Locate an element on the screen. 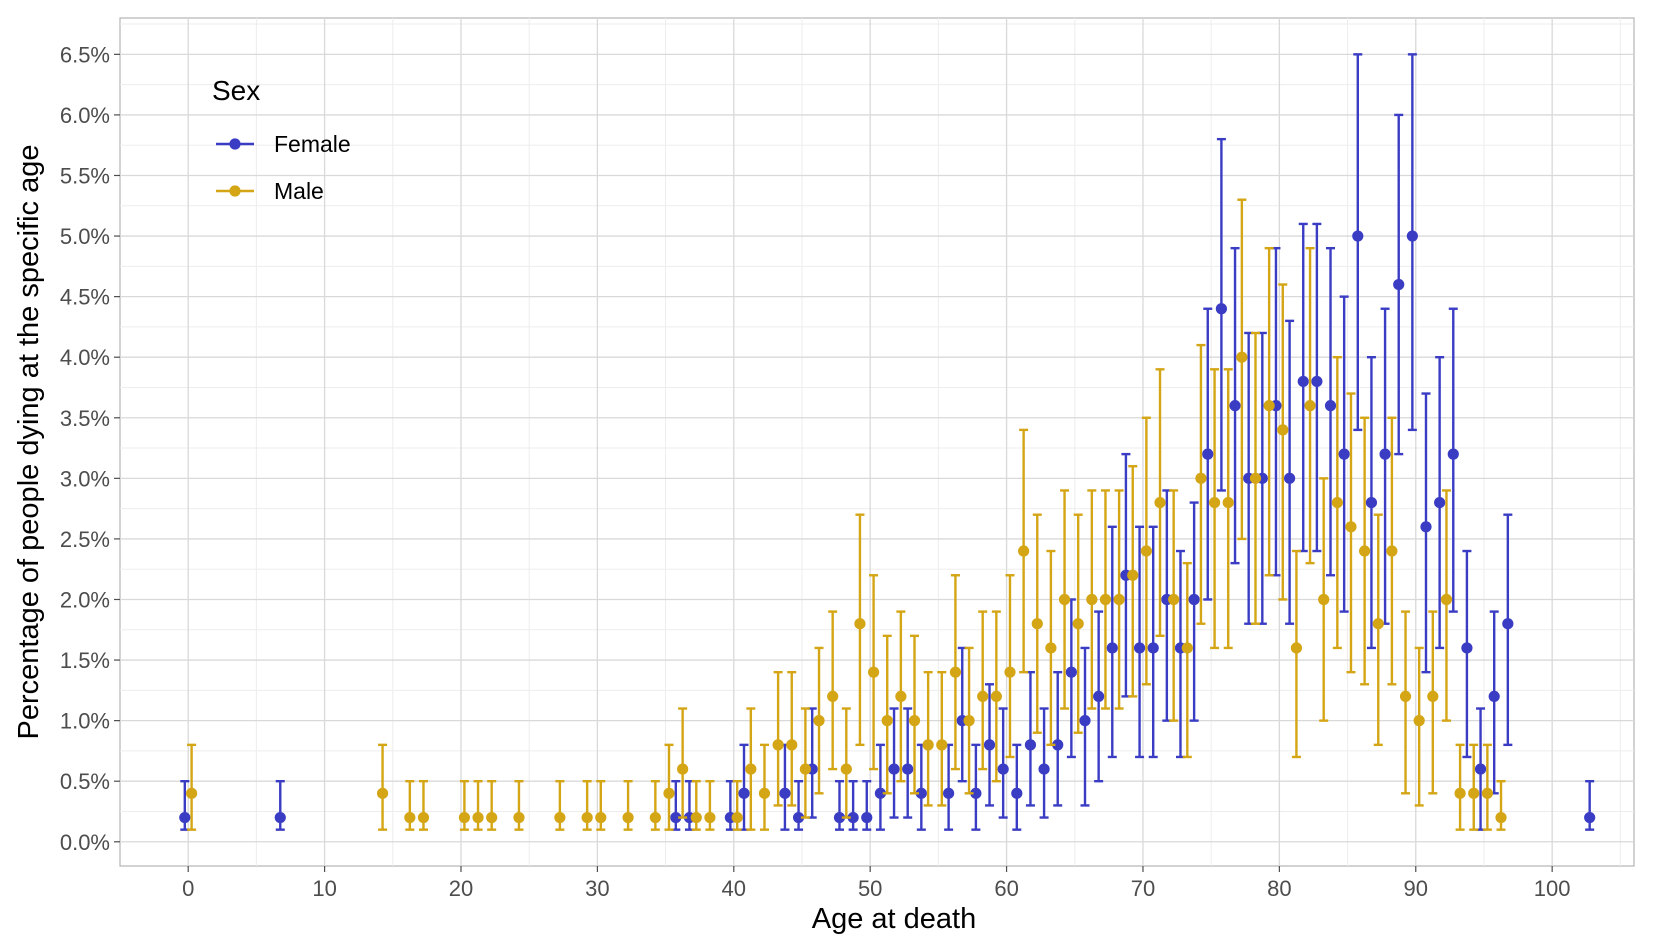 This screenshot has height=948, width=1676. y-tick-label: 1.0% is located at coordinates (85, 721).